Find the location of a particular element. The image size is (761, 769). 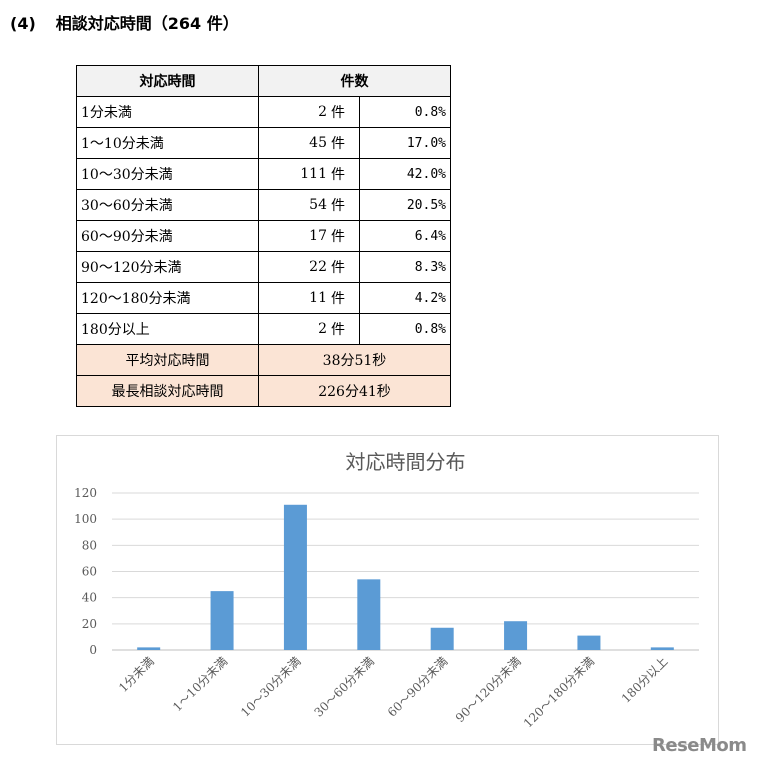

row-label: 60～90分未満 is located at coordinates (167, 236).